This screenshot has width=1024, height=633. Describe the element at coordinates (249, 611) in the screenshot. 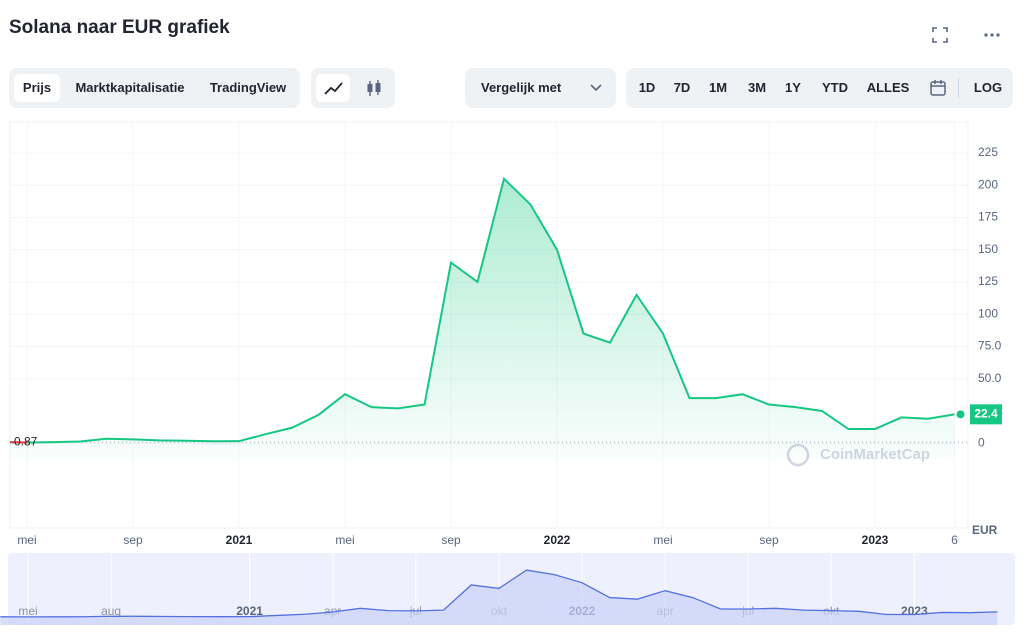

I see `navigator-tick-label: 2021` at that location.